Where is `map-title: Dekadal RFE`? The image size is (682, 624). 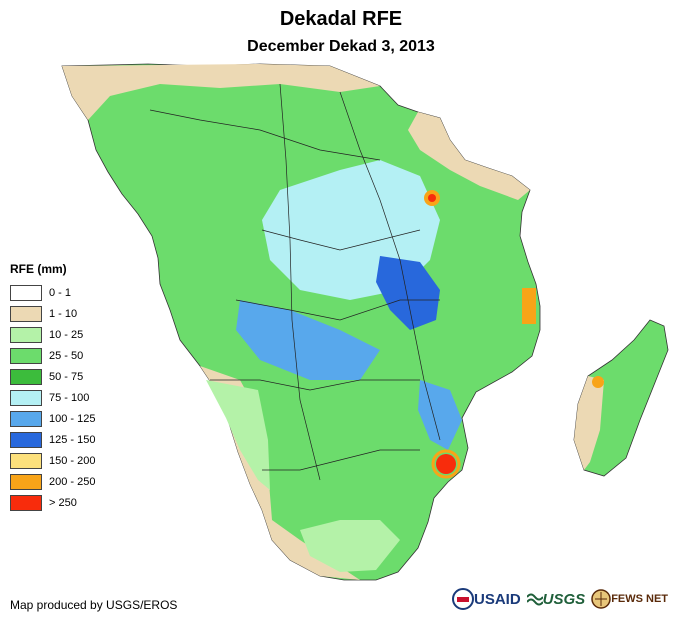 map-title: Dekadal RFE is located at coordinates (341, 19).